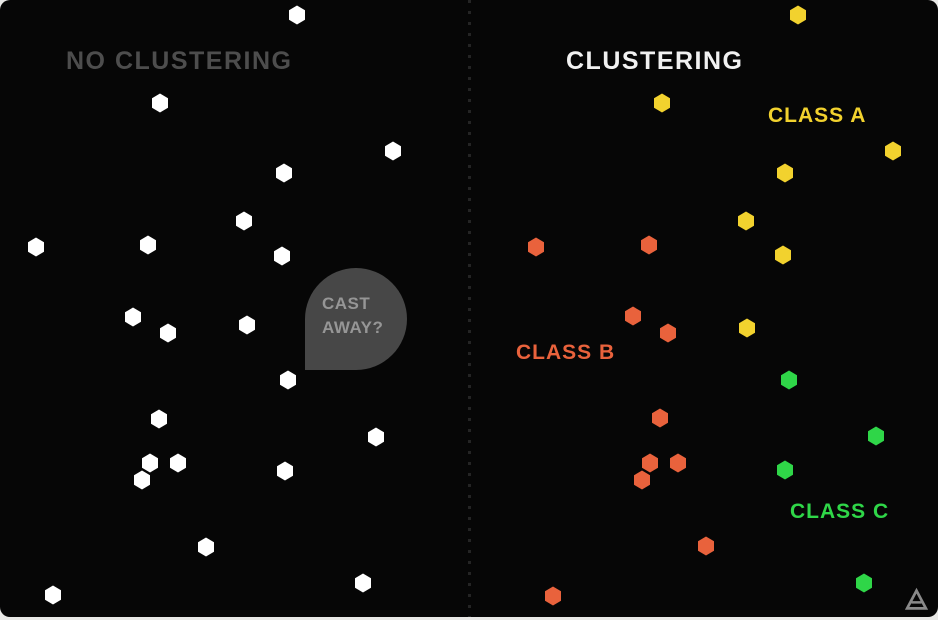  What do you see at coordinates (916, 598) in the screenshot?
I see `watermark-a-logo-icon` at bounding box center [916, 598].